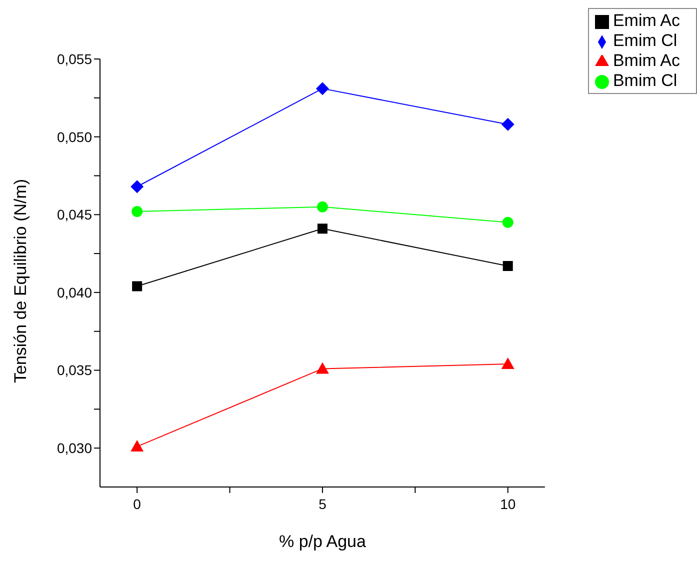  What do you see at coordinates (74, 136) in the screenshot?
I see `y-tick-label: 0,050` at bounding box center [74, 136].